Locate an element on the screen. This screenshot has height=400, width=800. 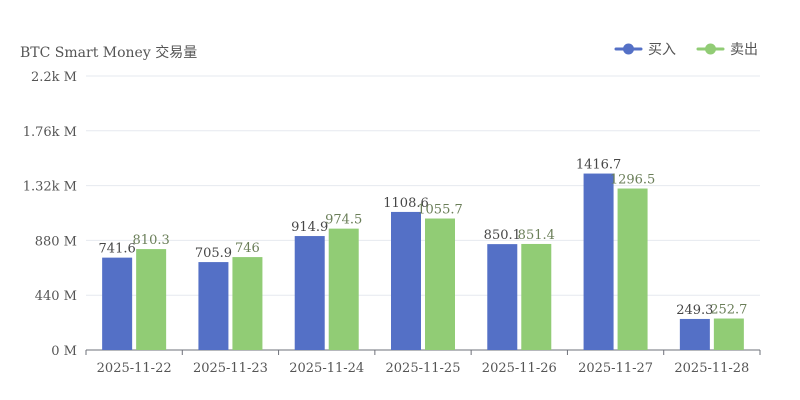
x-tick-label: 2025-11-26 is located at coordinates (519, 368).